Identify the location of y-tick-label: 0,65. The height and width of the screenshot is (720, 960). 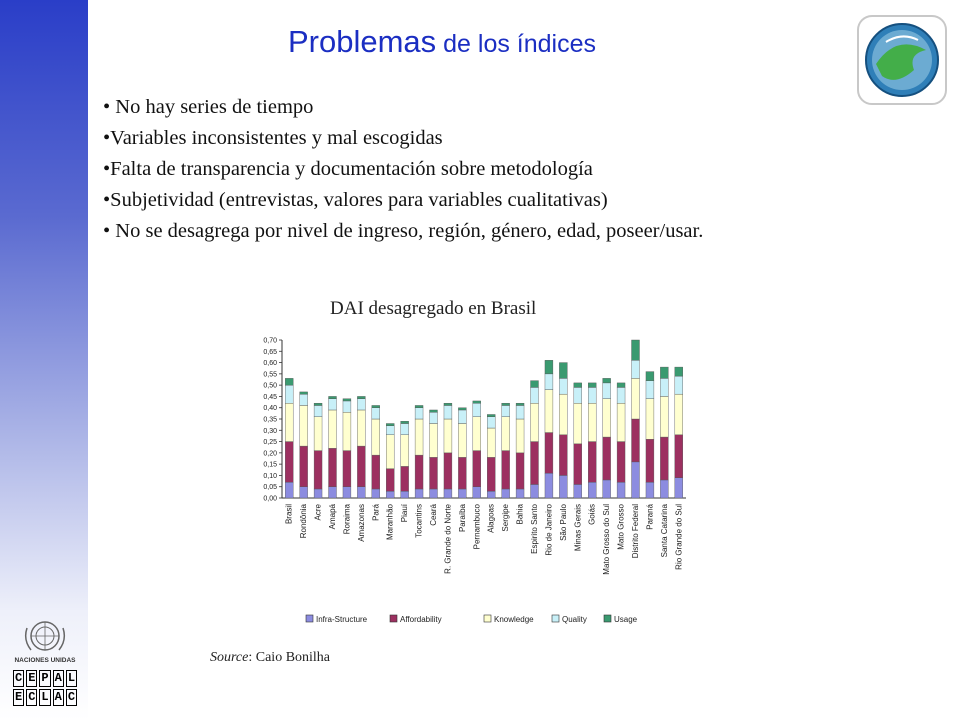
(270, 352).